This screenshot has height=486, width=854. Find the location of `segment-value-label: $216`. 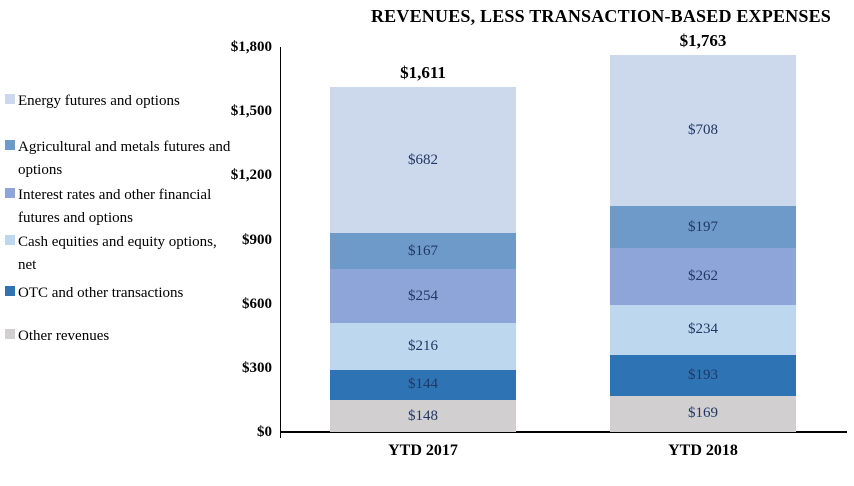

segment-value-label: $216 is located at coordinates (423, 345).